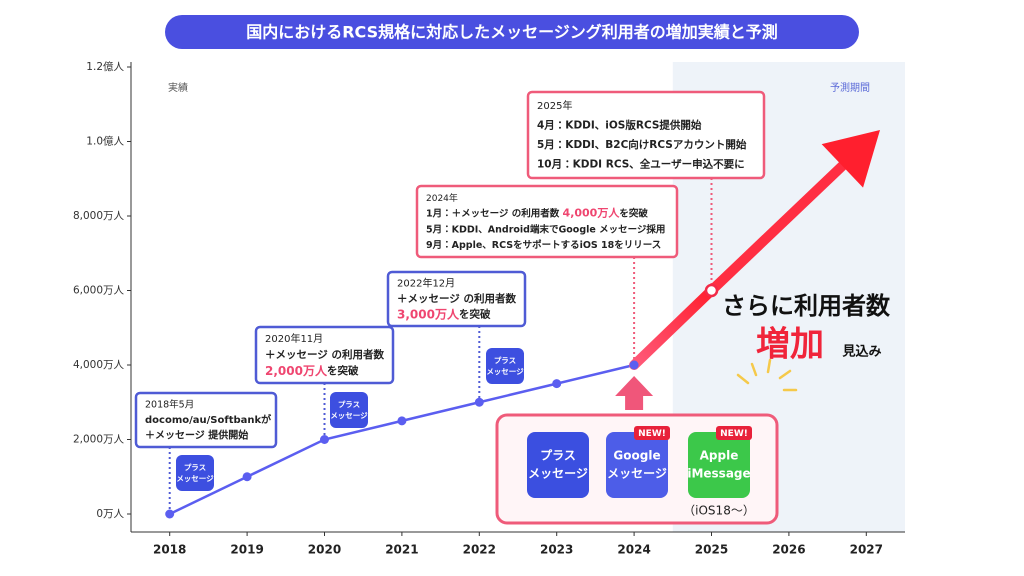 The image size is (1024, 576). I want to click on x-tick-label: 2018, so click(169, 550).